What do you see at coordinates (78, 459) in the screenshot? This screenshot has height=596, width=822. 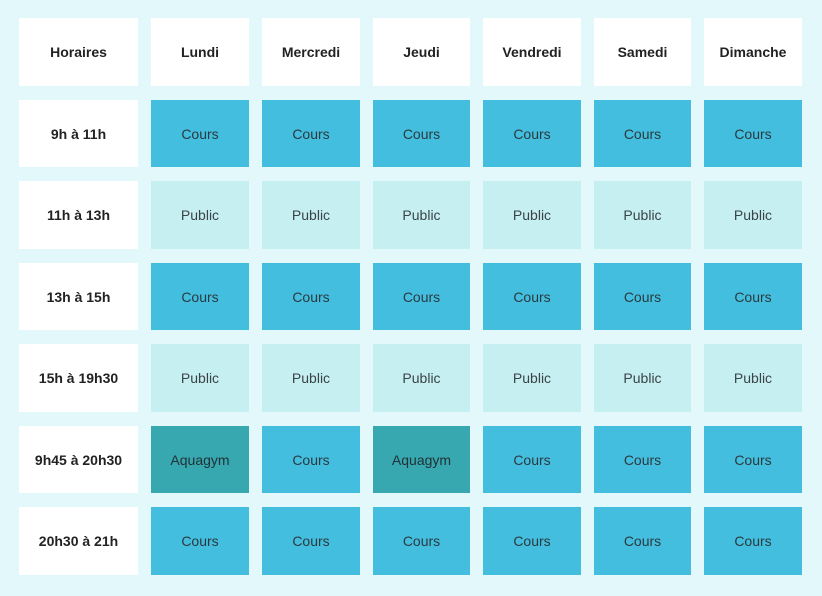 I see `time-slot-cell: 9h45 à 20h30` at bounding box center [78, 459].